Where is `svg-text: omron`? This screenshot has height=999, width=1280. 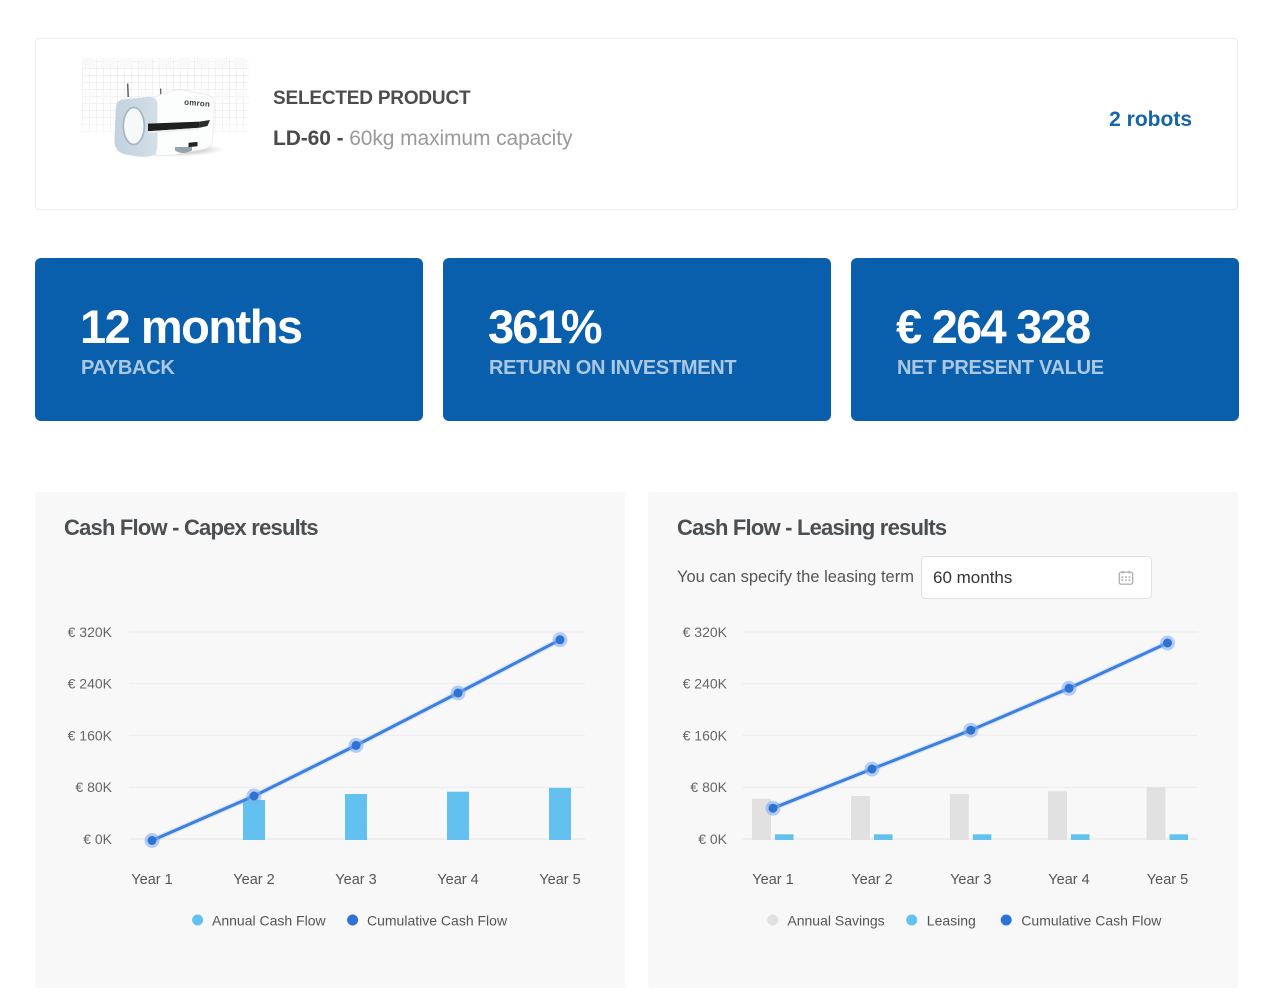 svg-text: omron is located at coordinates (197, 103).